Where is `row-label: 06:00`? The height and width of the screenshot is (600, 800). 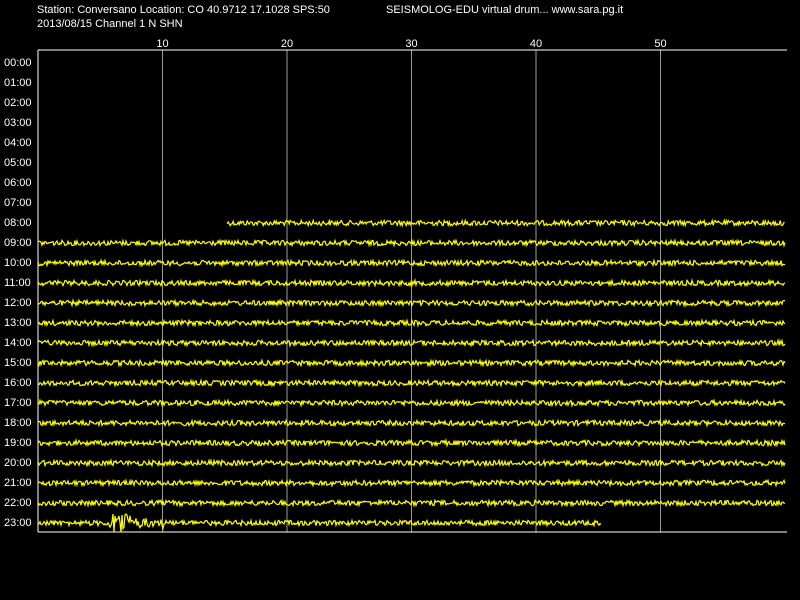 row-label: 06:00 is located at coordinates (18, 183).